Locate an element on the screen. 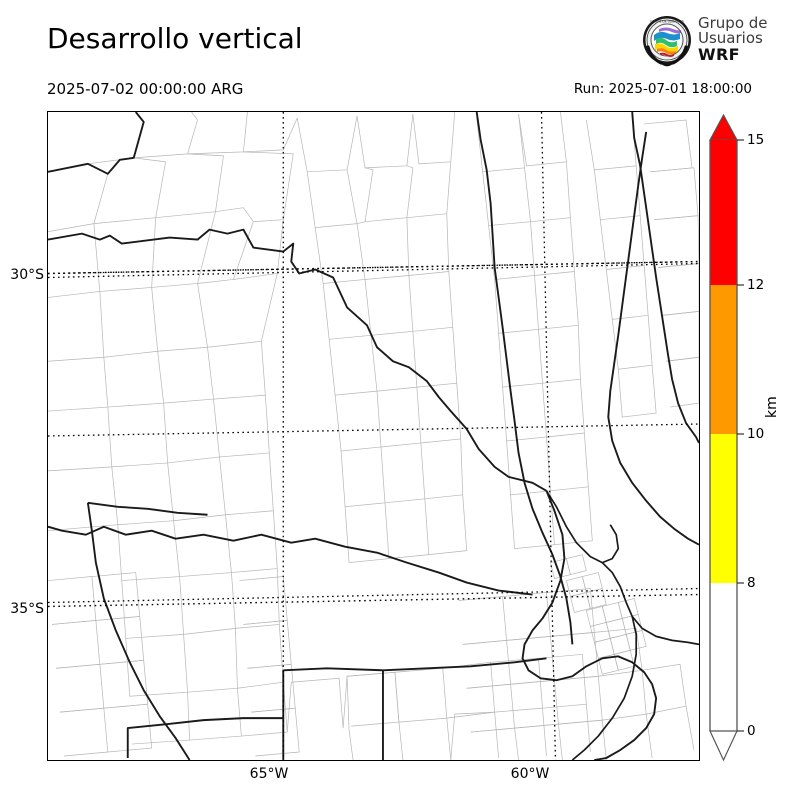  colorbar-extend-max is located at coordinates (723, 127).